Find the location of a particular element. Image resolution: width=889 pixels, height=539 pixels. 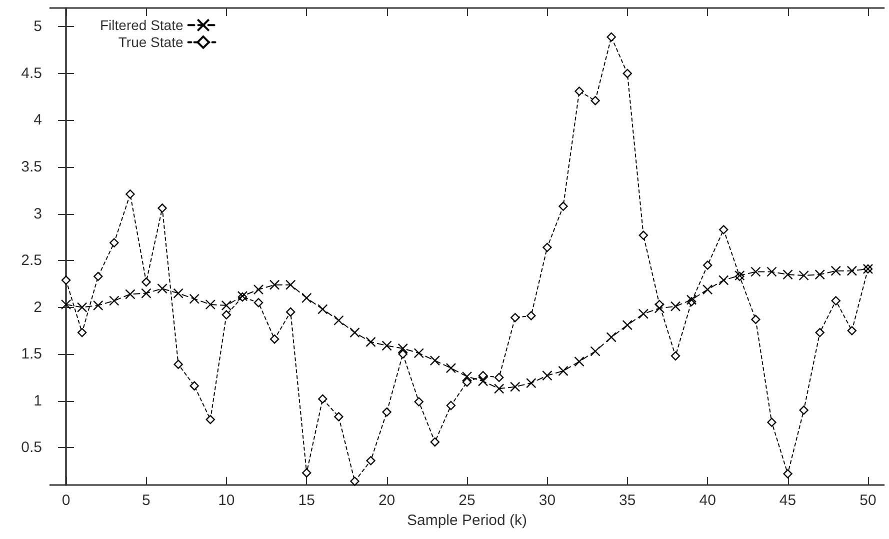

x-axis-title: Sample Period (k) is located at coordinates (467, 520).